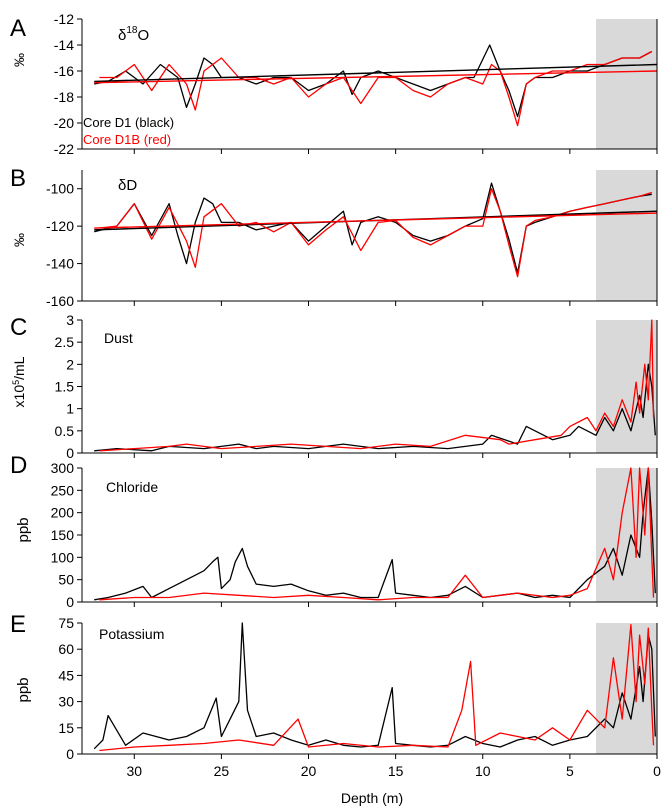 This screenshot has height=809, width=672. What do you see at coordinates (63, 490) in the screenshot?
I see `panel-d-y-tick-label: 250` at bounding box center [63, 490].